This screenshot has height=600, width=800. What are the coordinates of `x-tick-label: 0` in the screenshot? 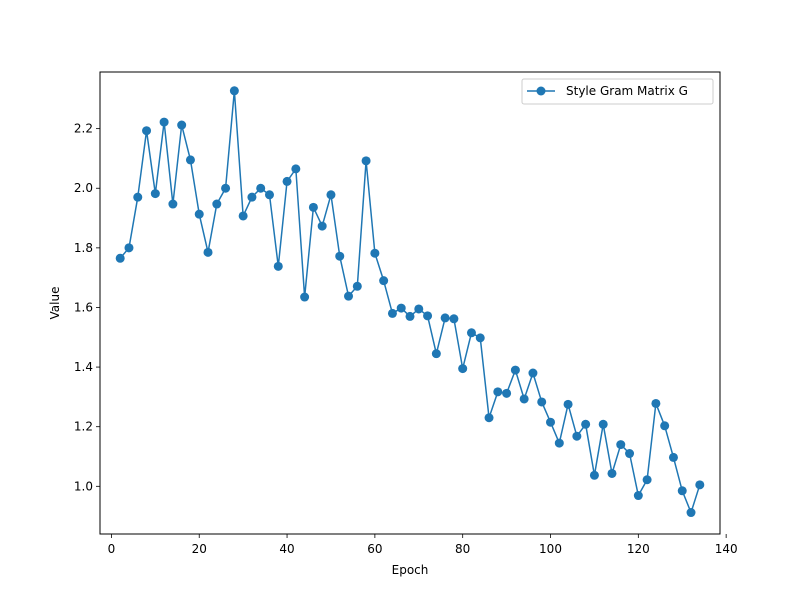 It's located at (112, 549).